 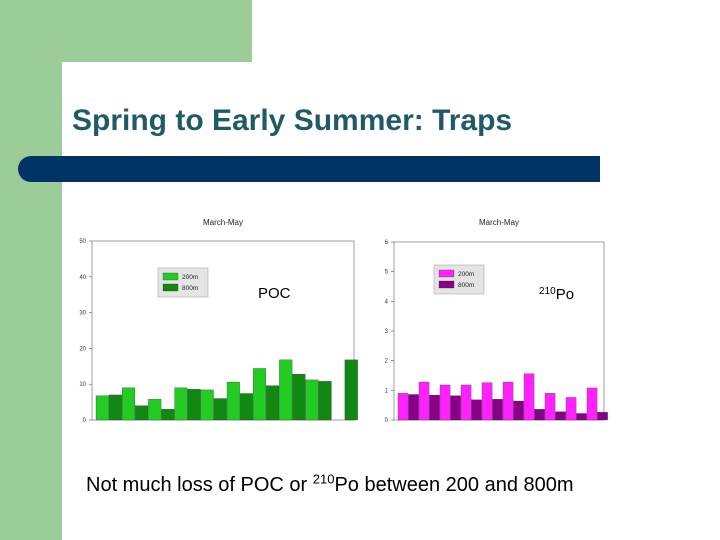 I want to click on chart1-ytick-label: 20, so click(x=82, y=349).